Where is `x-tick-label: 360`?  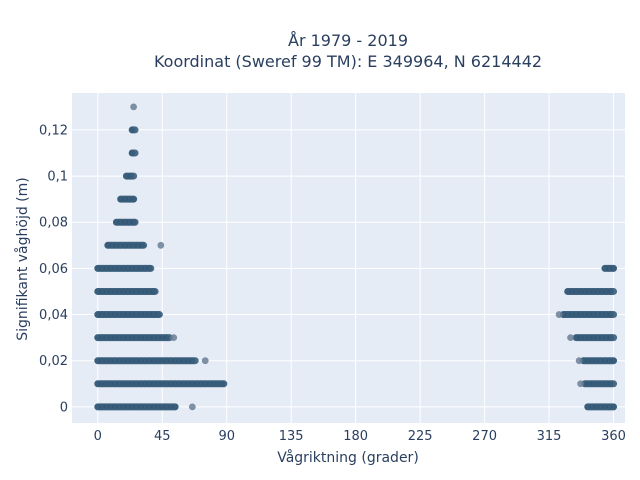 x-tick-label: 360 is located at coordinates (613, 436).